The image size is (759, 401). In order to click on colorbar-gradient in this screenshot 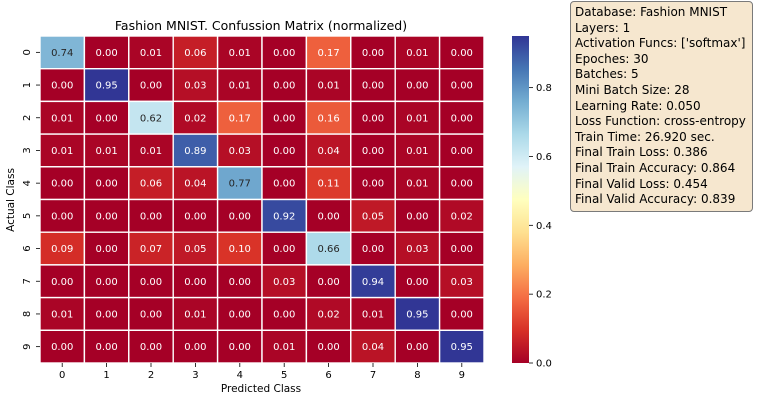, I will do `click(520, 199)`.